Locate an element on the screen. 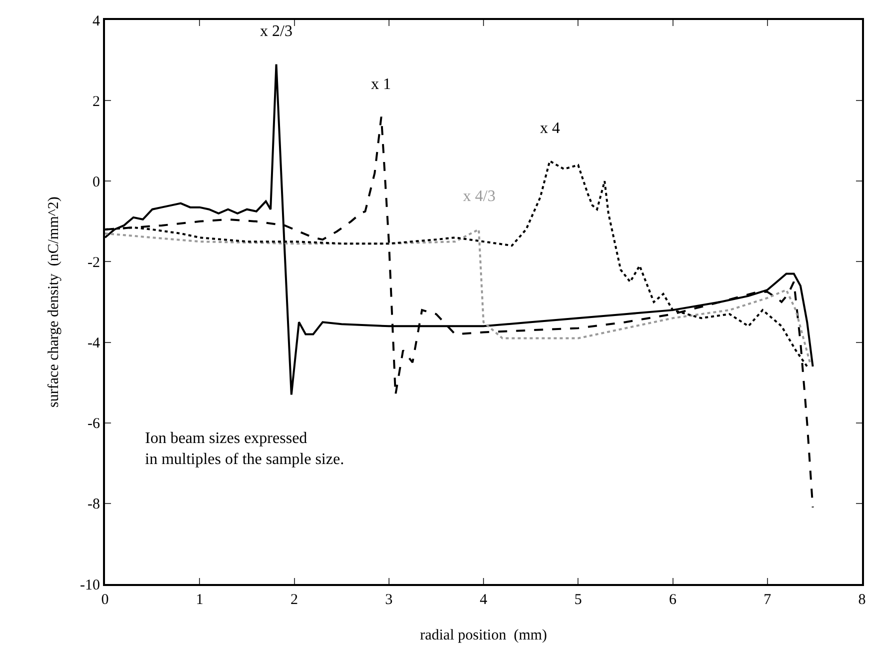  series-label: x 1 is located at coordinates (381, 84).